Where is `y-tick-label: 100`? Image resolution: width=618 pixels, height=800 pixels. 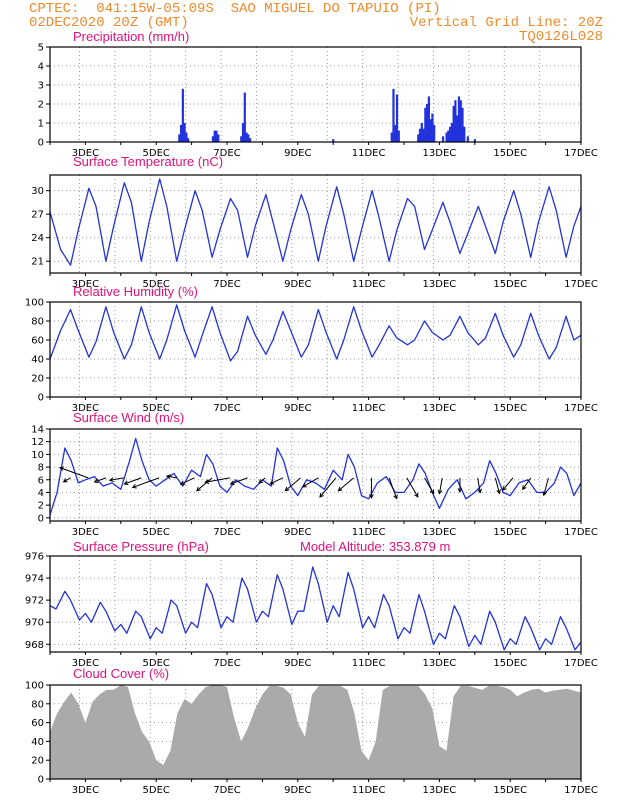
y-tick-label: 100 is located at coordinates (34, 686).